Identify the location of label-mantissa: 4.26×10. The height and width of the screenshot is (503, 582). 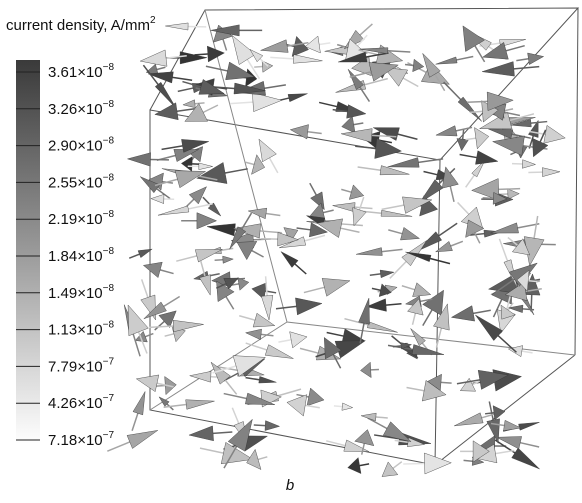
(75, 403).